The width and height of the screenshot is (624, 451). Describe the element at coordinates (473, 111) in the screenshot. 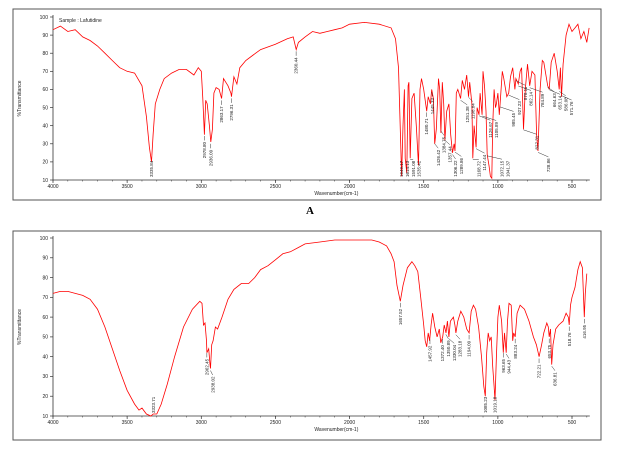

I see `peak-label: 1198.84` at that location.